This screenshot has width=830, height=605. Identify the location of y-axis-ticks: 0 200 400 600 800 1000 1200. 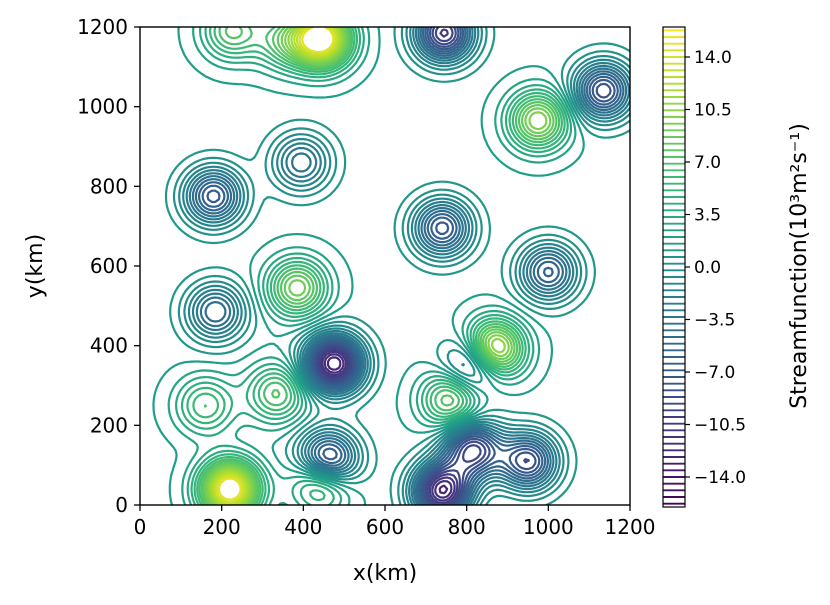
(108, 266).